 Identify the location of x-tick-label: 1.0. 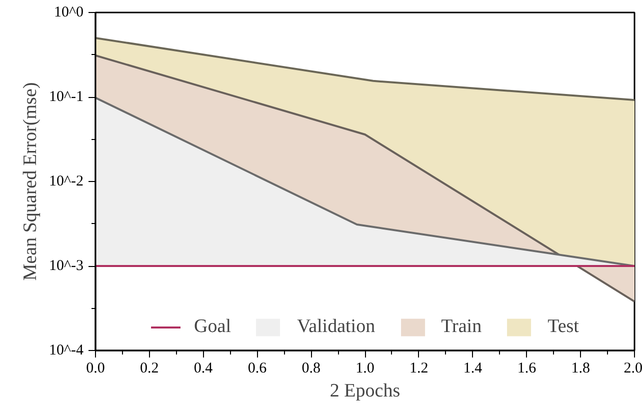
(365, 368).